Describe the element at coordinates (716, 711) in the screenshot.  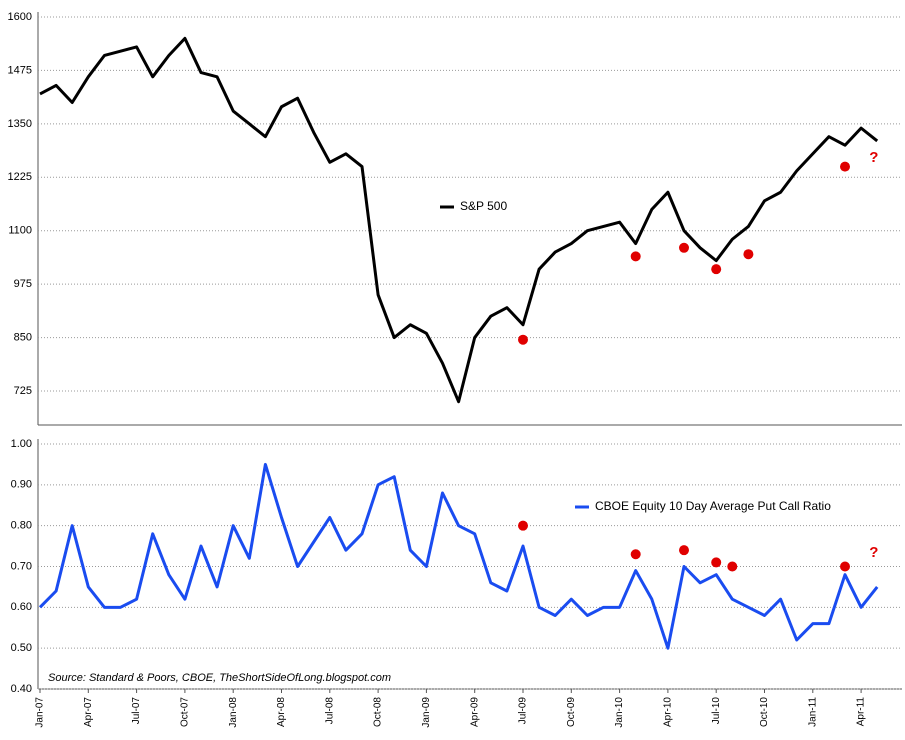
I see `x-tick-label: Jul-10` at that location.